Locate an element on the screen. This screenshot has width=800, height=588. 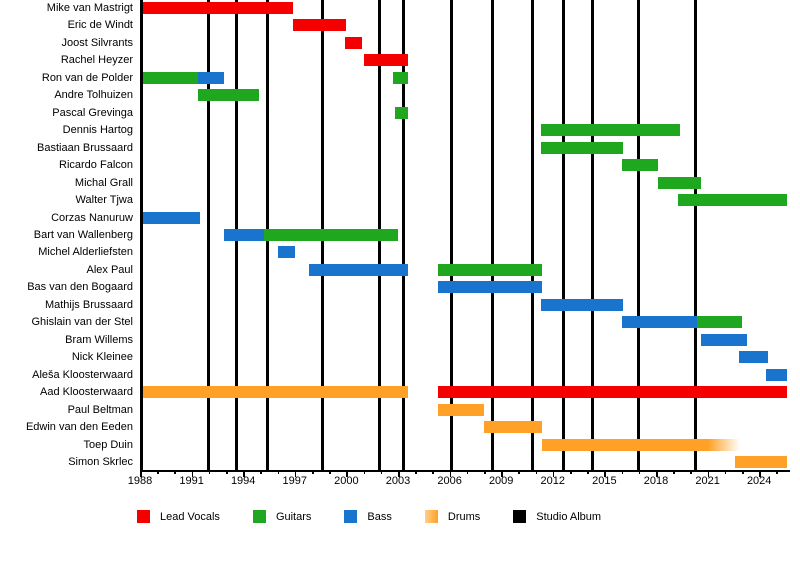
member-label: Alex Paul is located at coordinates (109, 269).